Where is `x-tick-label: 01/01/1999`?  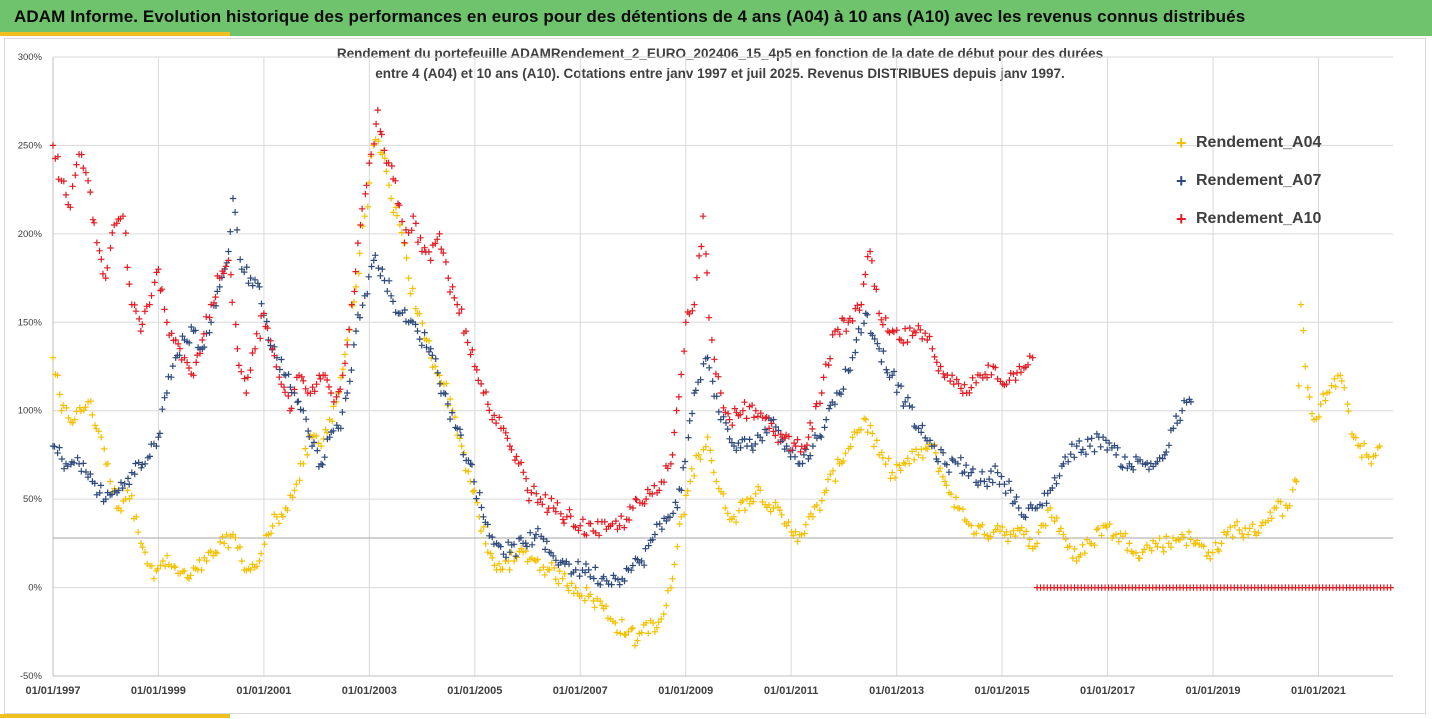 x-tick-label: 01/01/1999 is located at coordinates (158, 691).